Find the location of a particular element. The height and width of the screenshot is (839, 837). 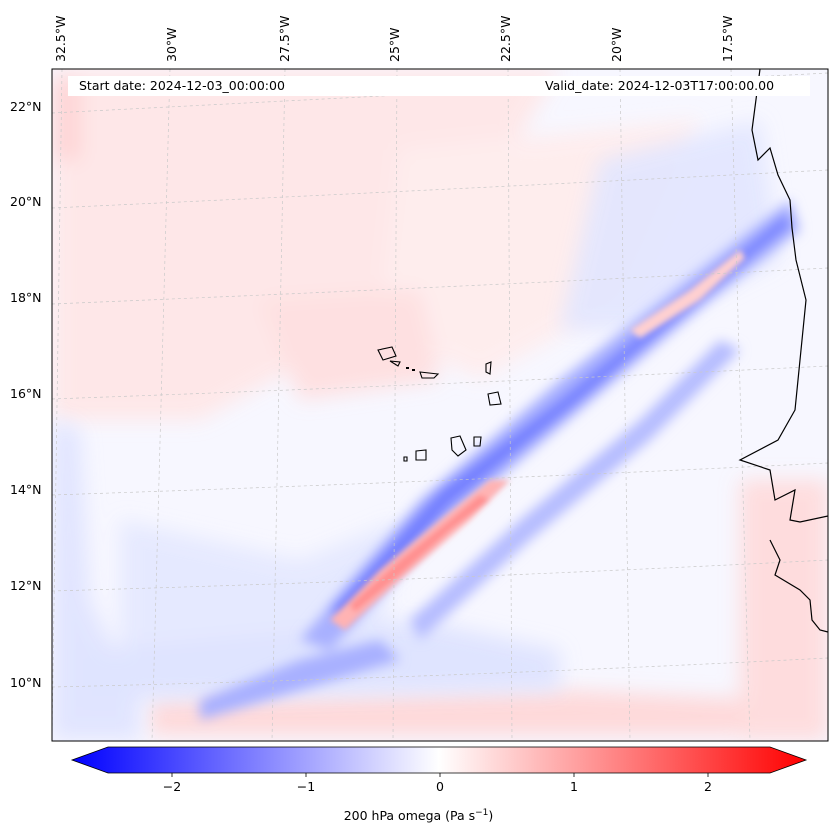

lat-label: 22°N is located at coordinates (26, 106).